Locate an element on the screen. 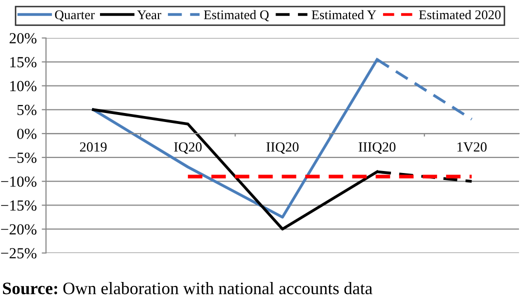  legend-label: Estimated 2020 is located at coordinates (460, 15).